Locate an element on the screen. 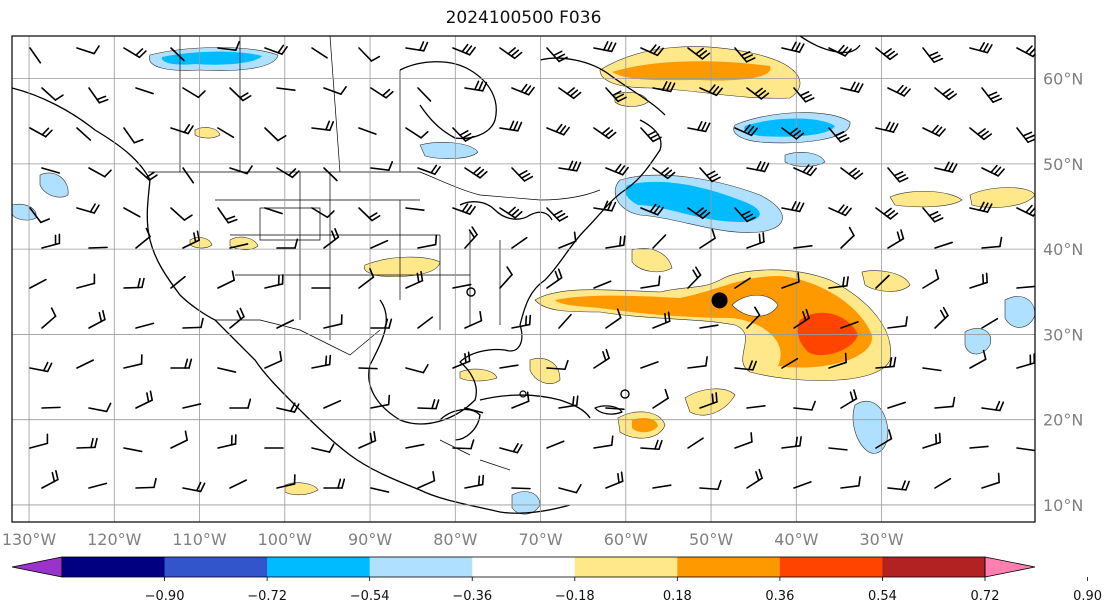  lon-tick-label: 110°W is located at coordinates (199, 539).